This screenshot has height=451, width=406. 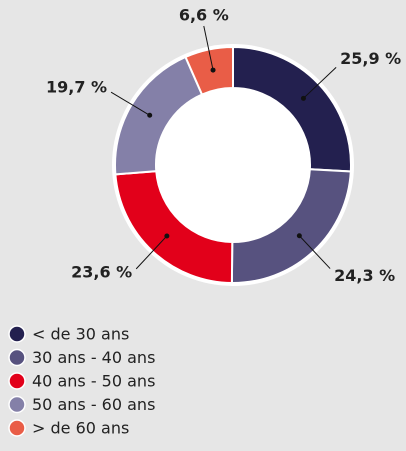 I want to click on legend-label: 30 ans - 40 ans, so click(x=93, y=357).